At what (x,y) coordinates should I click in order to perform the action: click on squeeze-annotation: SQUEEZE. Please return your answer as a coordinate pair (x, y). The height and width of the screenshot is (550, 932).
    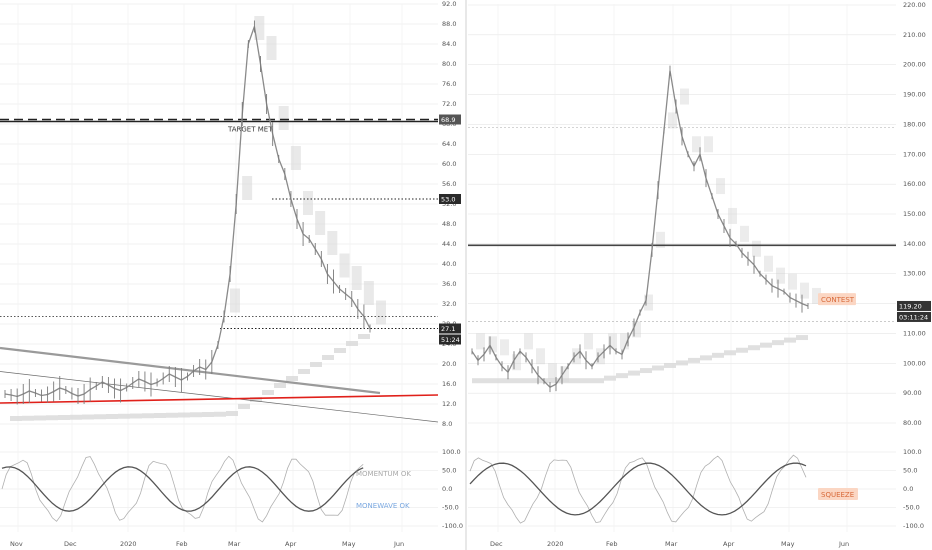
    Looking at the image, I should click on (838, 494).